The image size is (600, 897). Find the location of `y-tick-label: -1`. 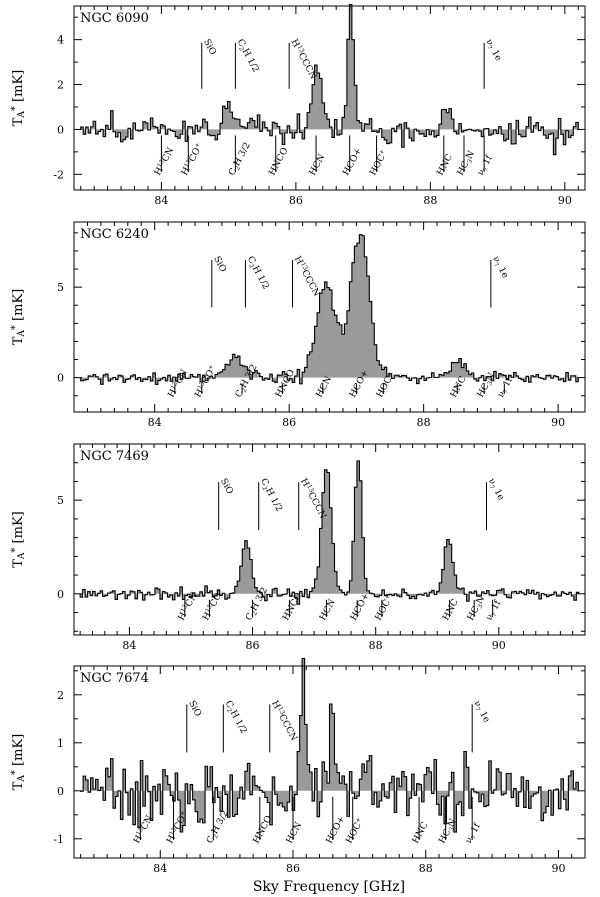

y-tick-label: -1 is located at coordinates (58, 839).